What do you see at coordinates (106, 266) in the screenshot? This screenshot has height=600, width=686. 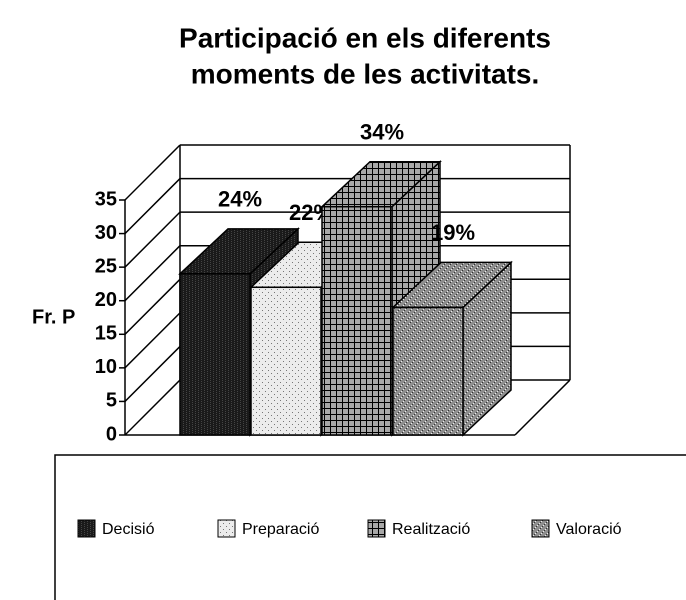 I see `y-tick-label: 25` at bounding box center [106, 266].